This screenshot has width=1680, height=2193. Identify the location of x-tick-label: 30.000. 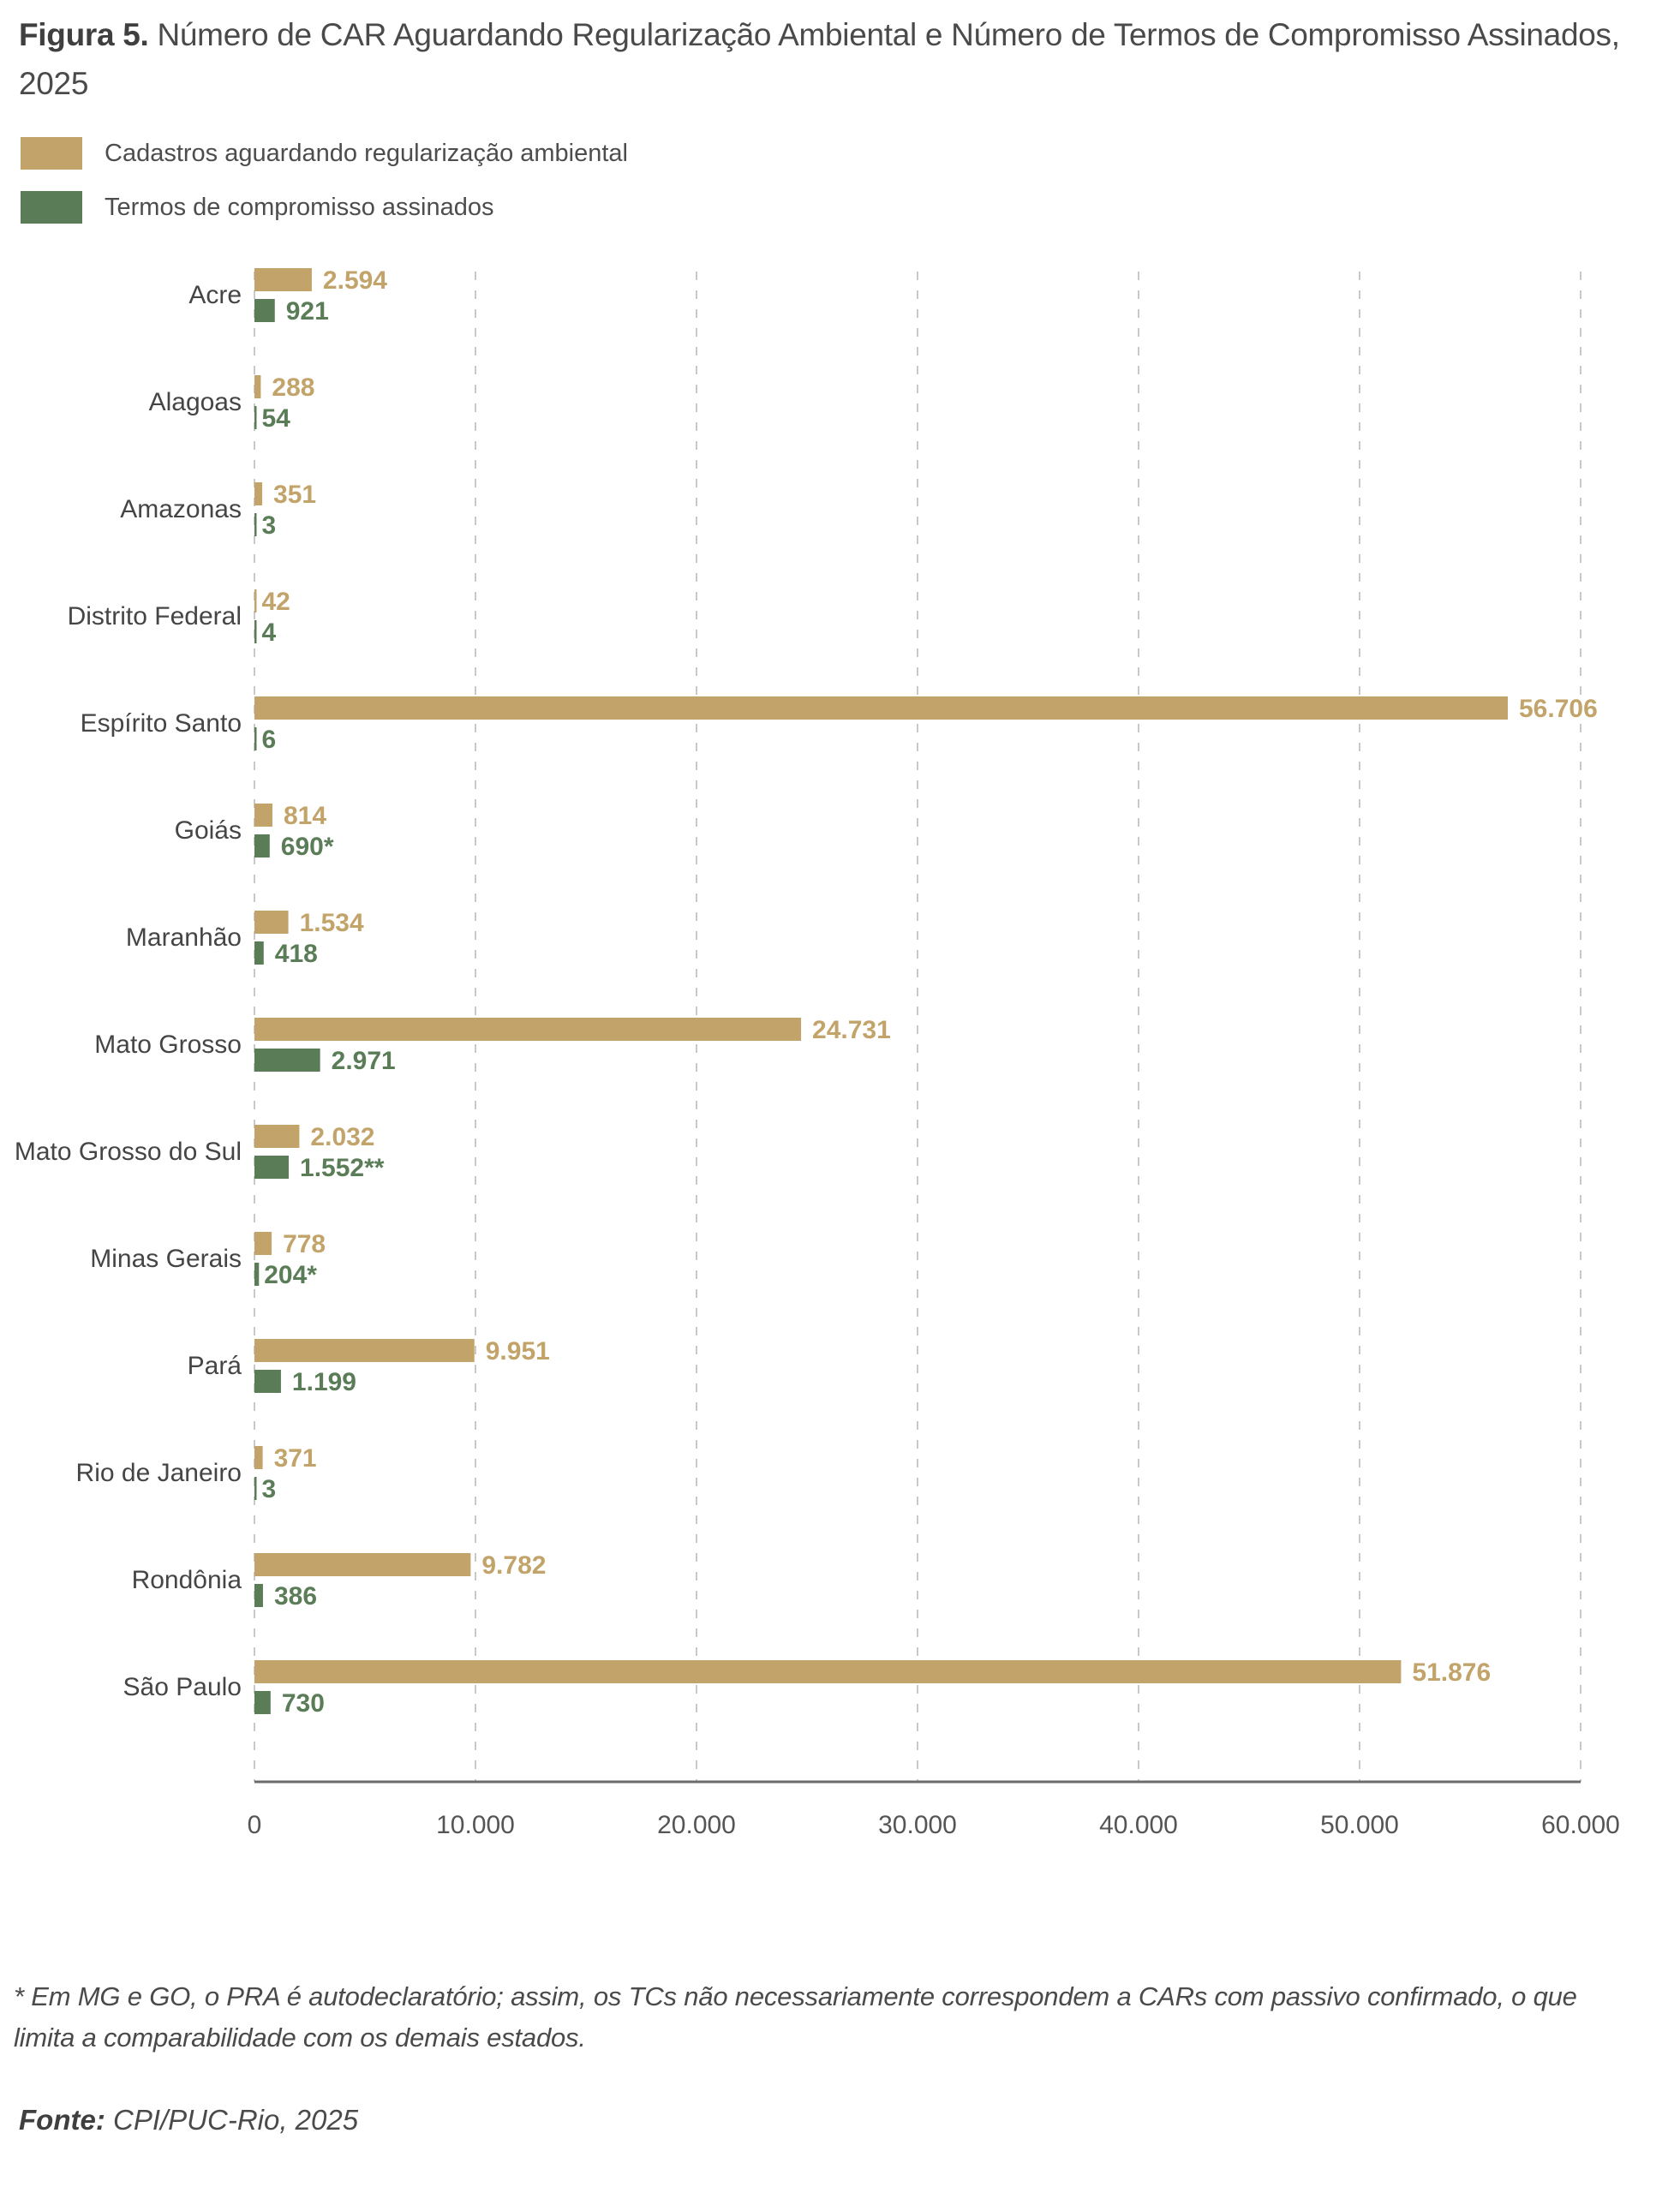
(918, 1825).